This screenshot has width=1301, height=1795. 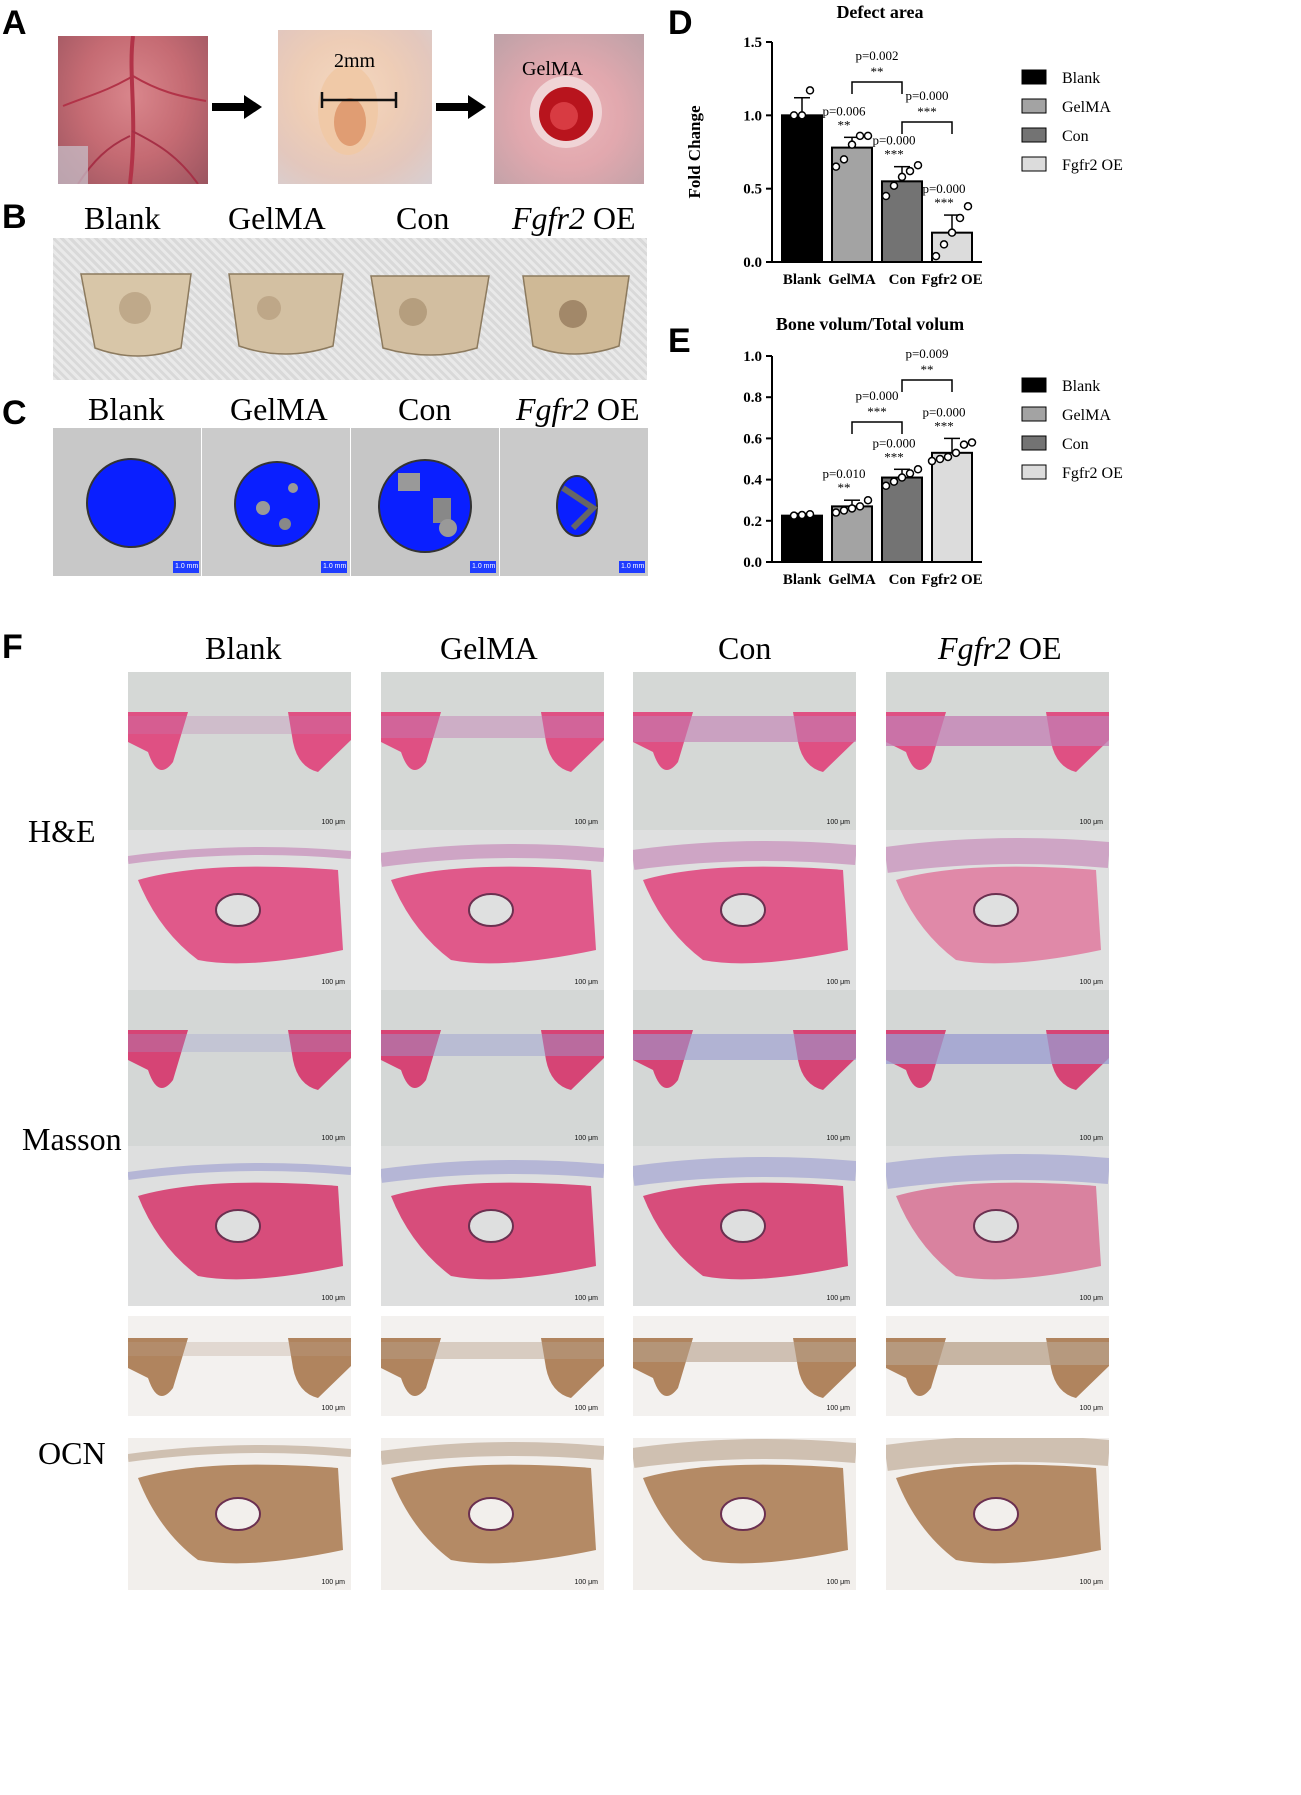 What do you see at coordinates (14, 23) in the screenshot?
I see `panel-letter-a: A` at bounding box center [14, 23].